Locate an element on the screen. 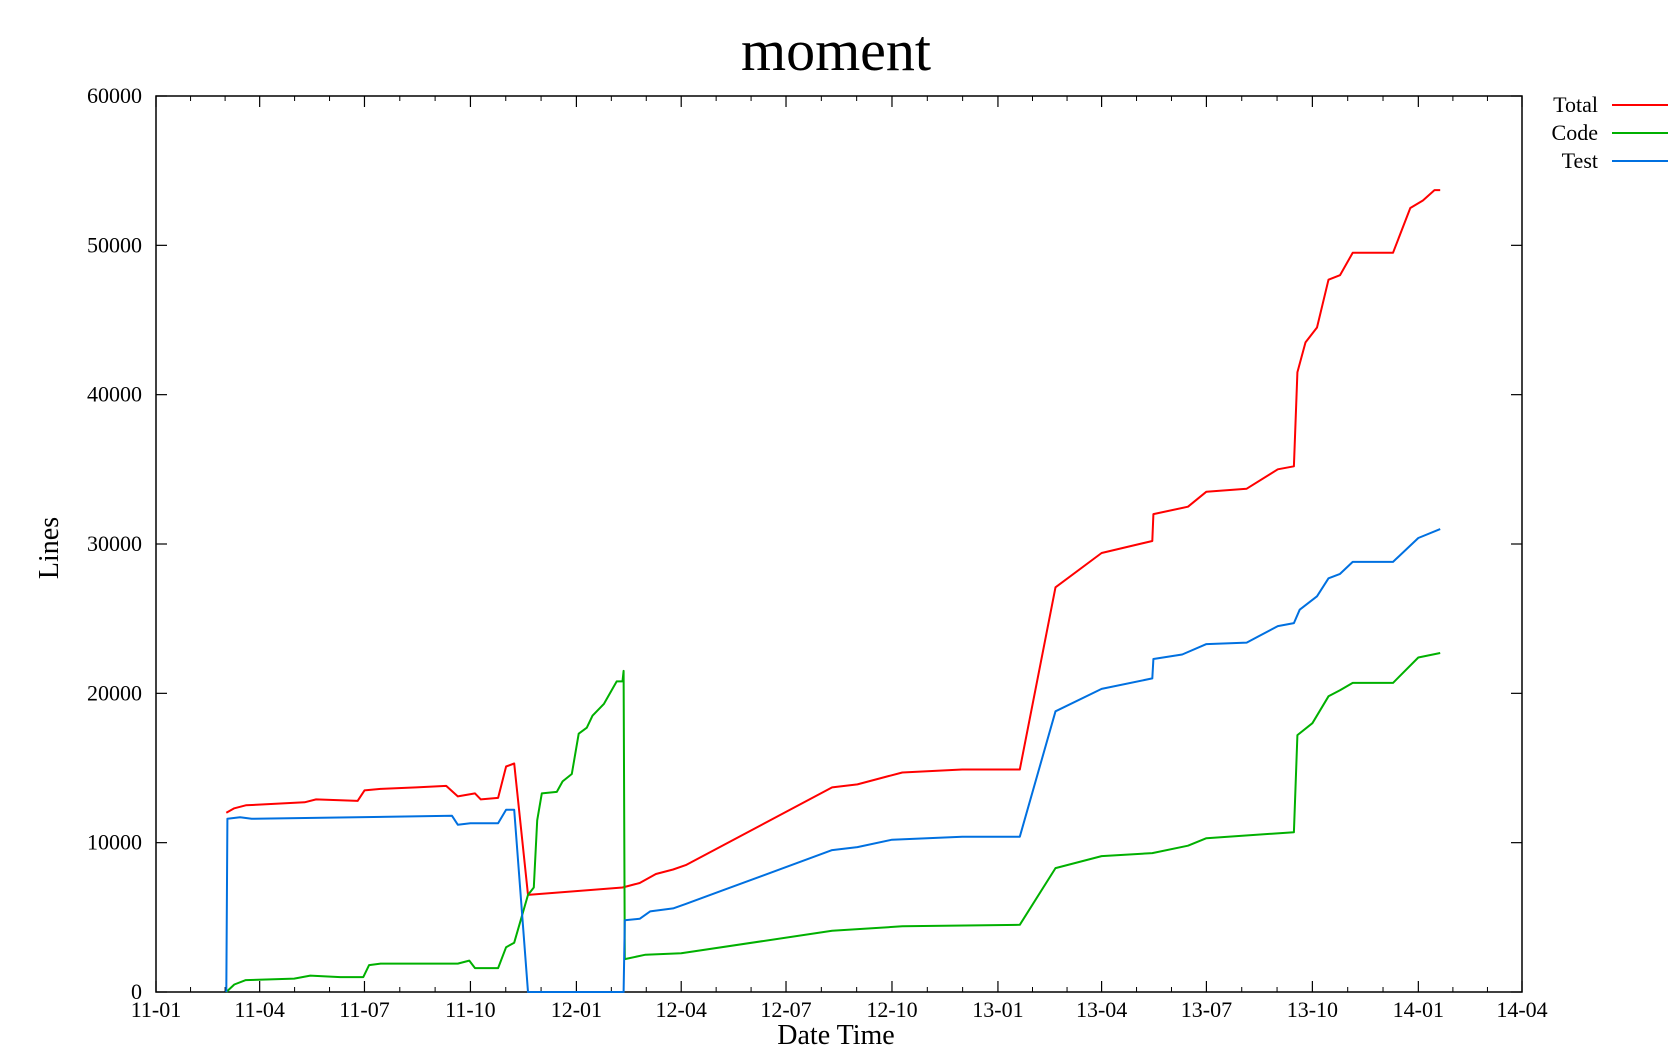 This screenshot has width=1680, height=1050. legend-label-total: Total is located at coordinates (1575, 104).